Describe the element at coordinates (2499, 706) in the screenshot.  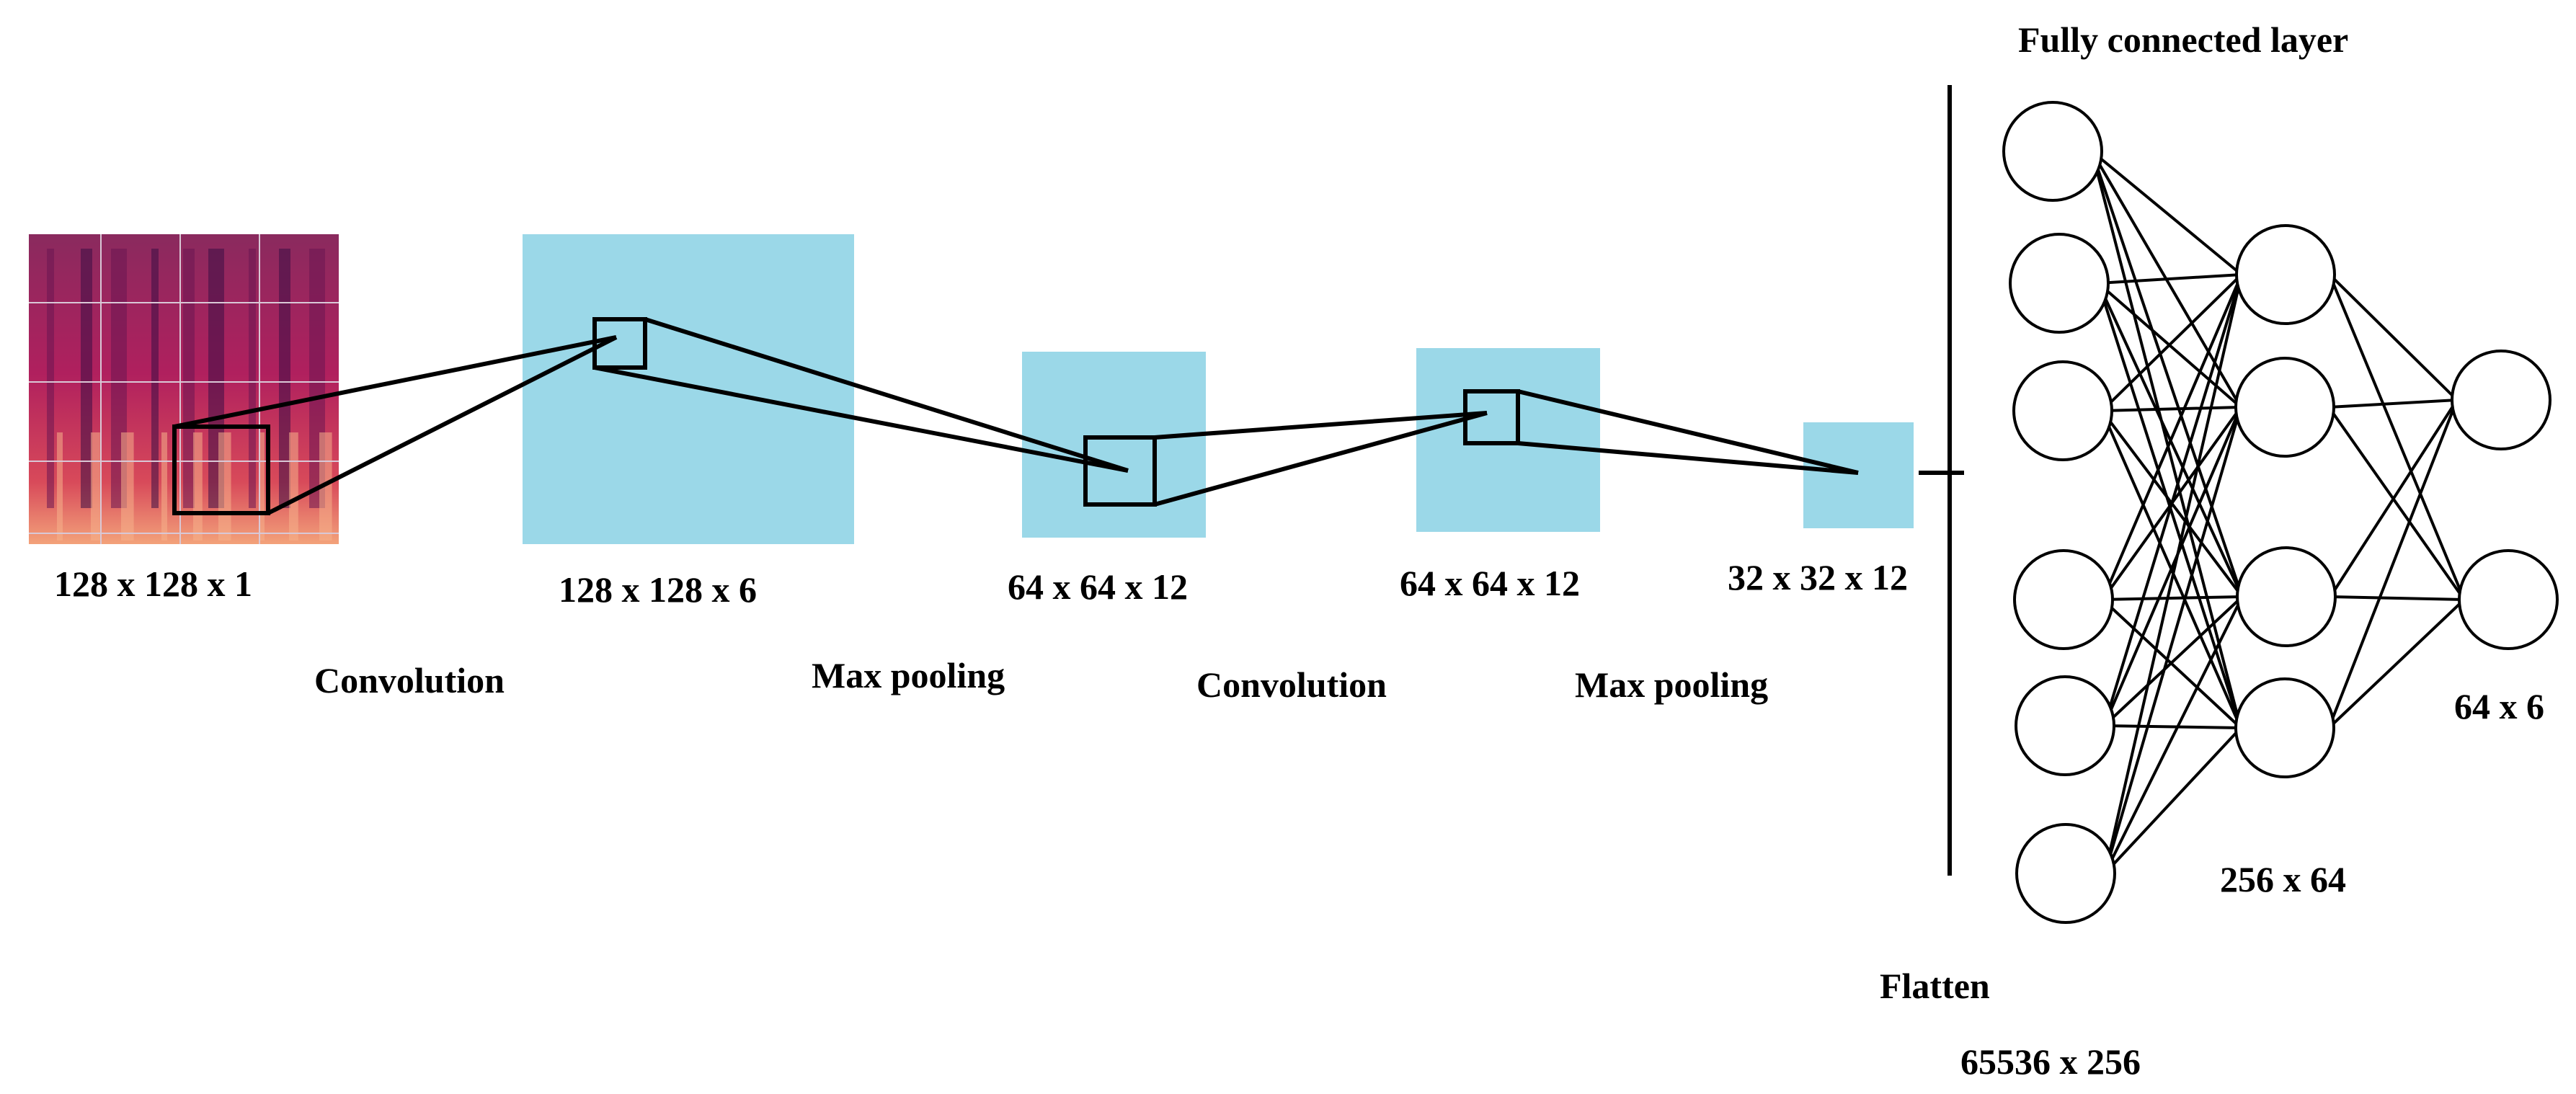
I see `output-dims-label: 64 x 6` at that location.